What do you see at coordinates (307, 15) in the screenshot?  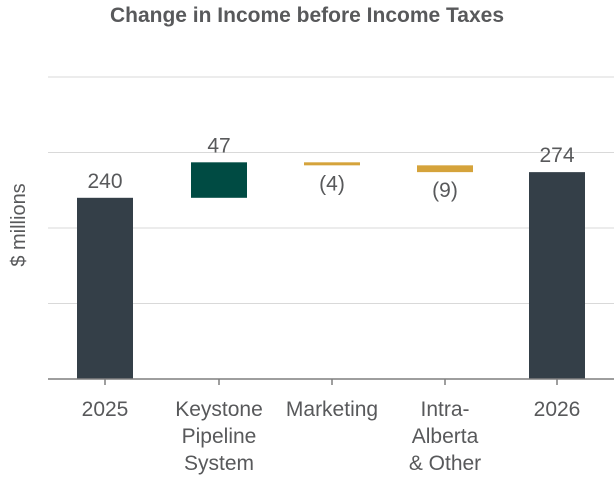 I see `chart-title: Change in Income before Income Taxes` at bounding box center [307, 15].